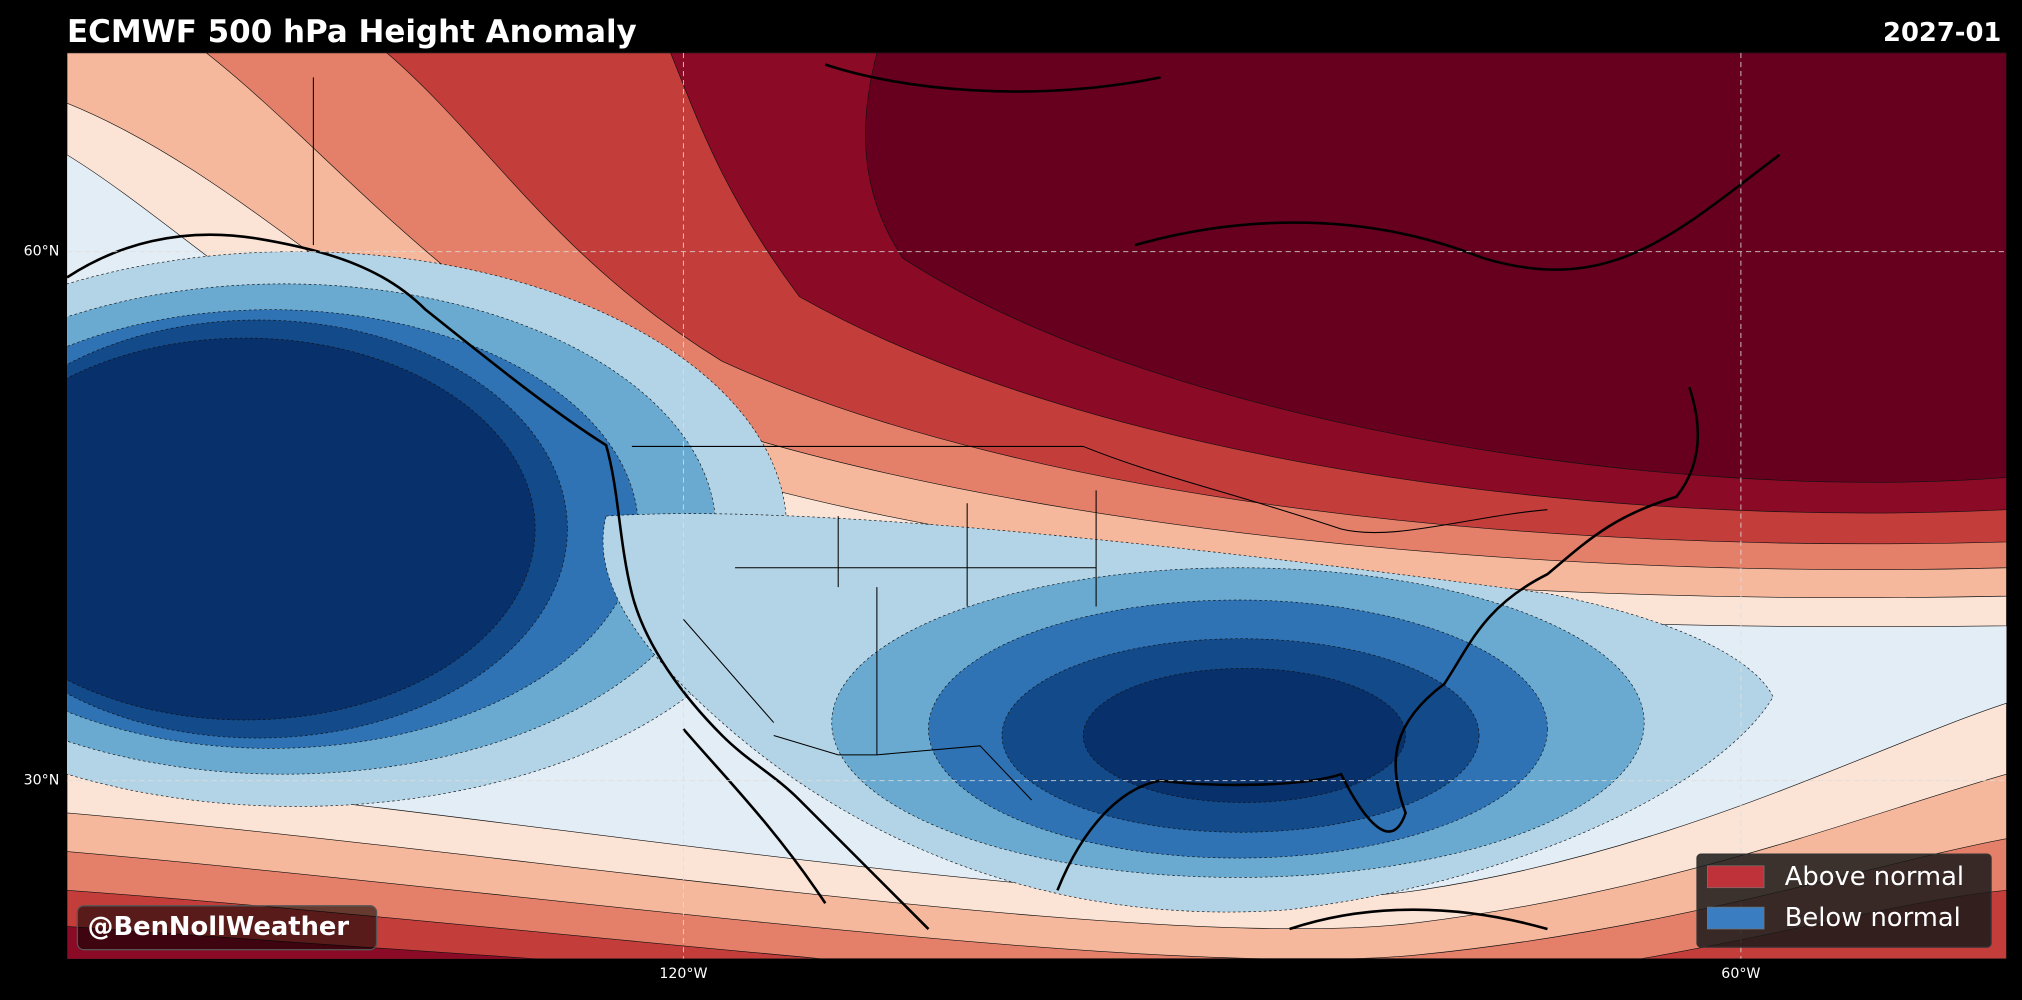 The height and width of the screenshot is (1000, 2022). What do you see at coordinates (42, 781) in the screenshot?
I see `lat-label: 30°N` at bounding box center [42, 781].